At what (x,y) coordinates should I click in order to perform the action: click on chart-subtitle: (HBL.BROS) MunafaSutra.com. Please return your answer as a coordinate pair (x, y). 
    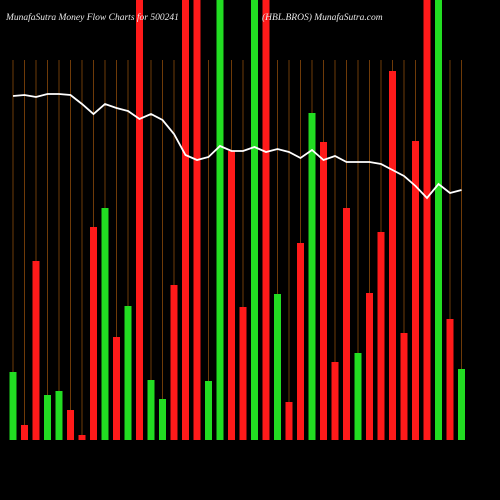
    Looking at the image, I should click on (322, 17).